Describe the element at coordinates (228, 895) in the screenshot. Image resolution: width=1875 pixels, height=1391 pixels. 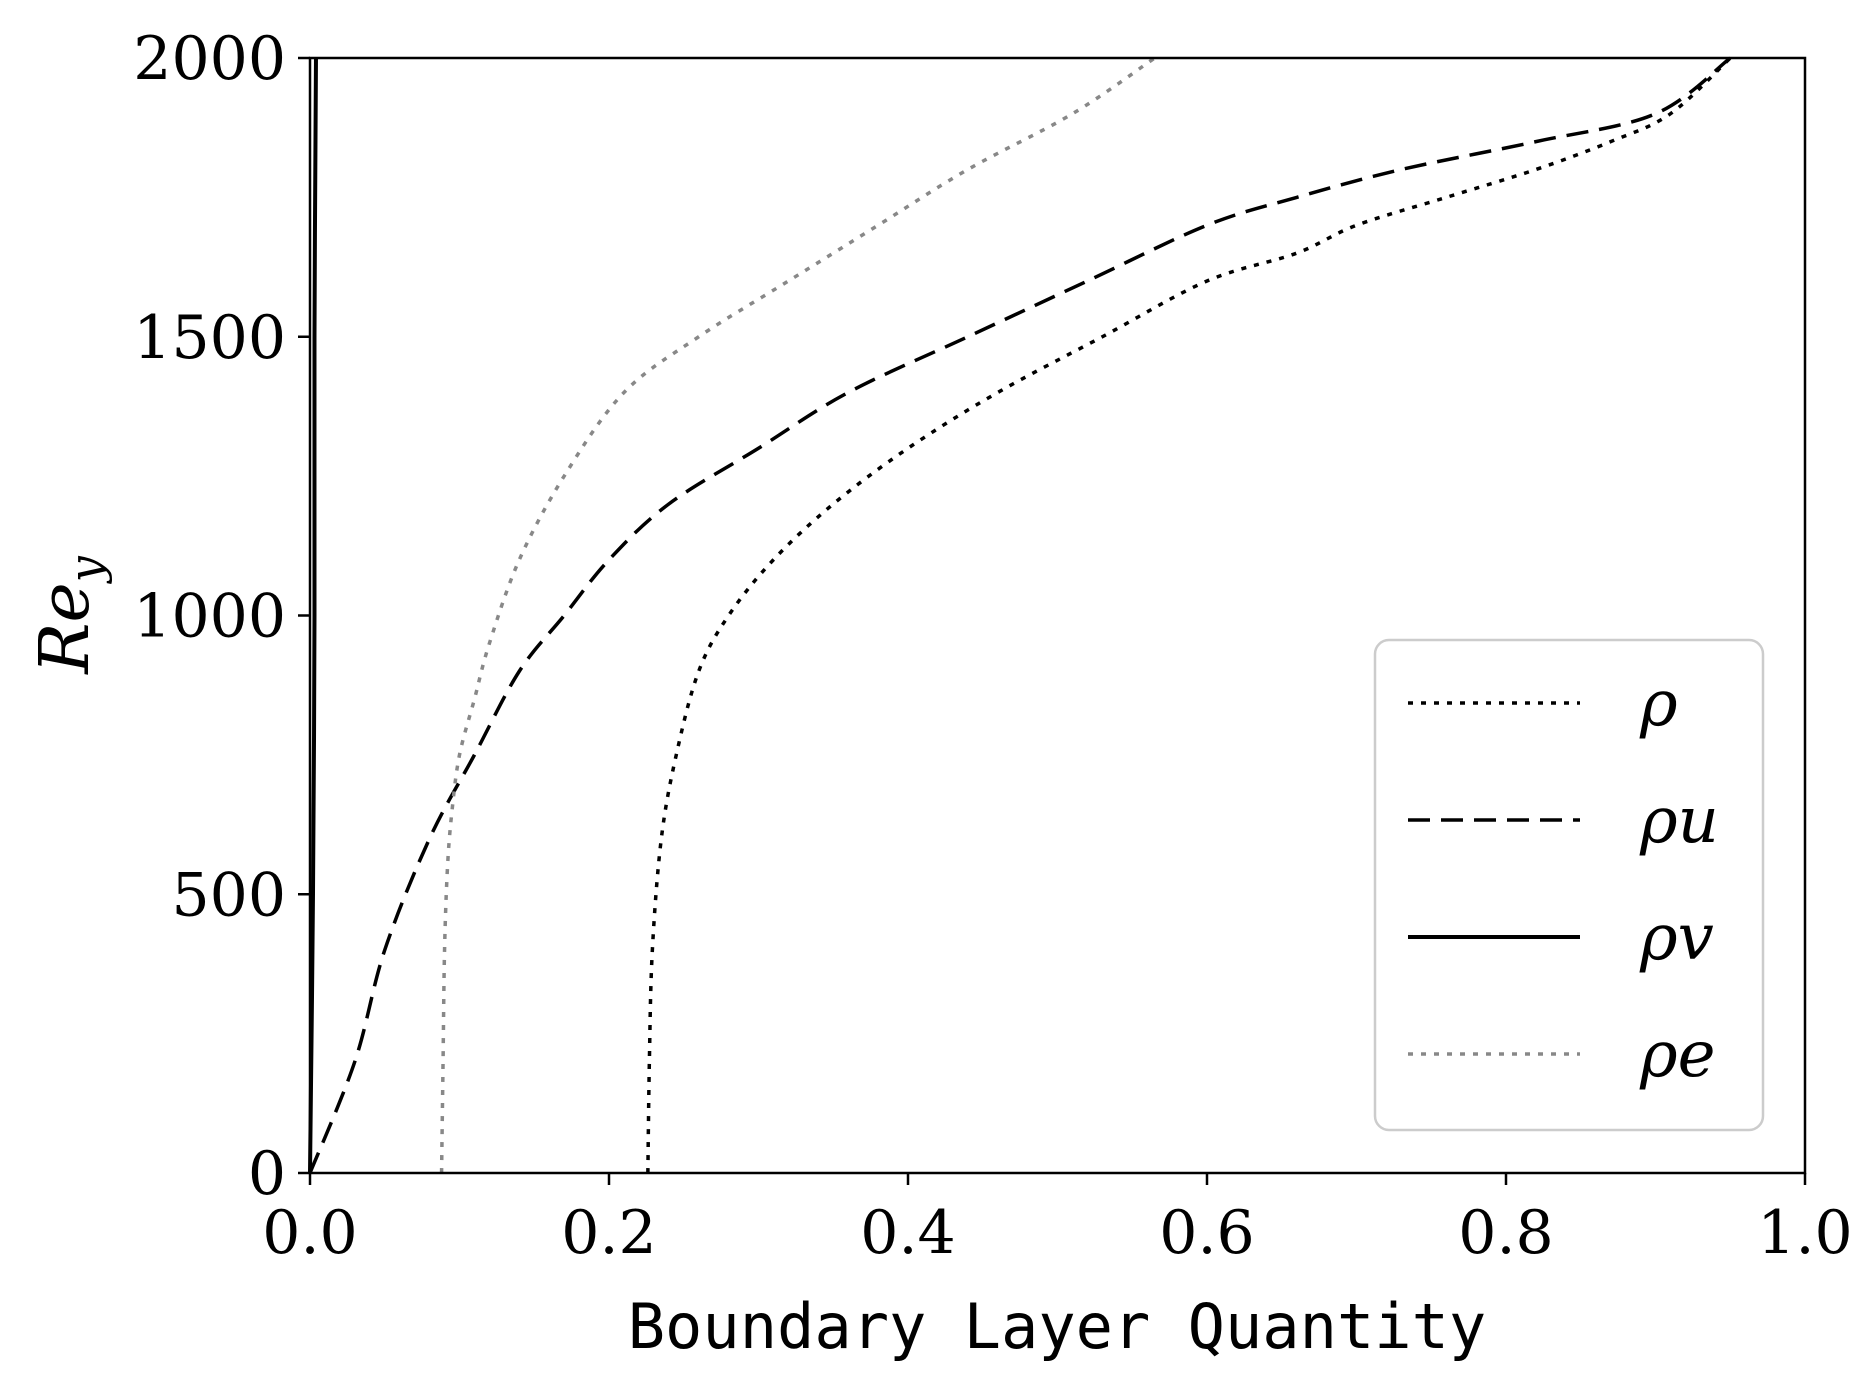
I see `y-tick-label: 500` at that location.